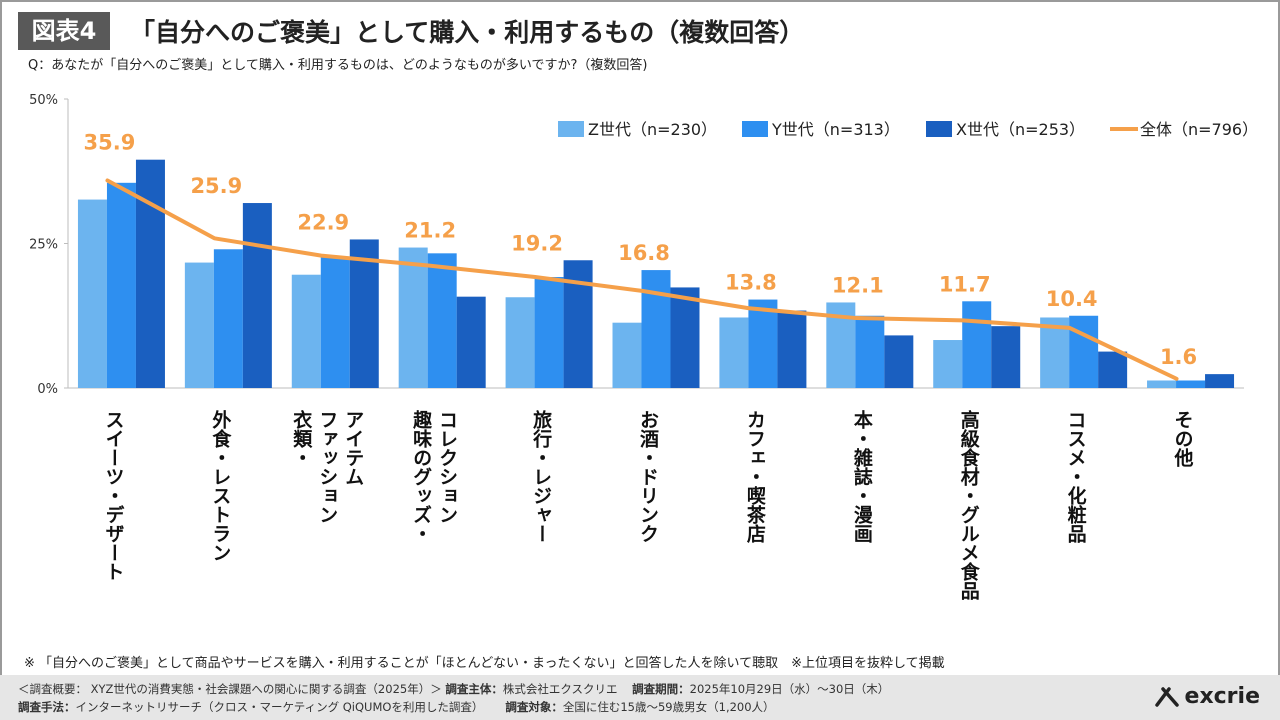  Describe the element at coordinates (1166, 697) in the screenshot. I see `logo-mark-icon` at that location.